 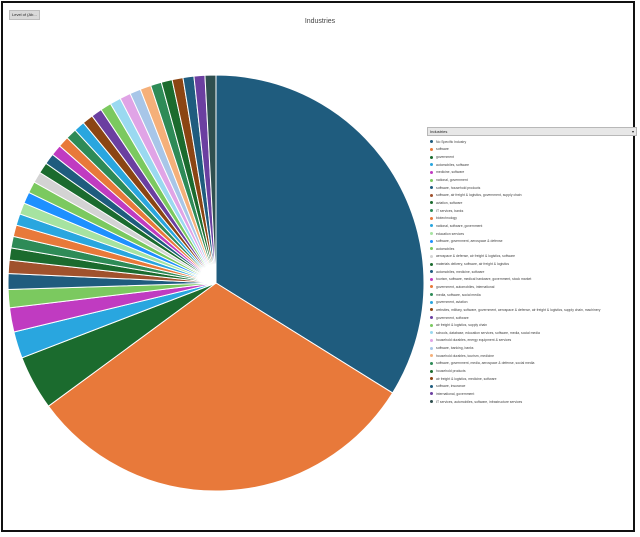 I want to click on legend-label: automobiles, so click(x=445, y=248).